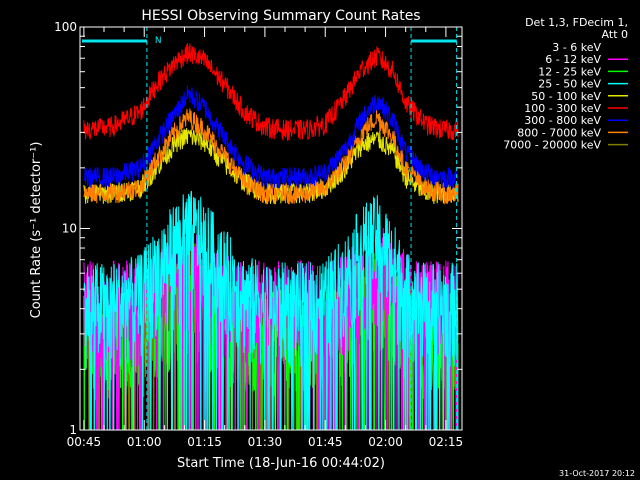 This screenshot has width=640, height=480. I want to click on chart-title: HESSI Observing Summary Count Rates, so click(280, 16).